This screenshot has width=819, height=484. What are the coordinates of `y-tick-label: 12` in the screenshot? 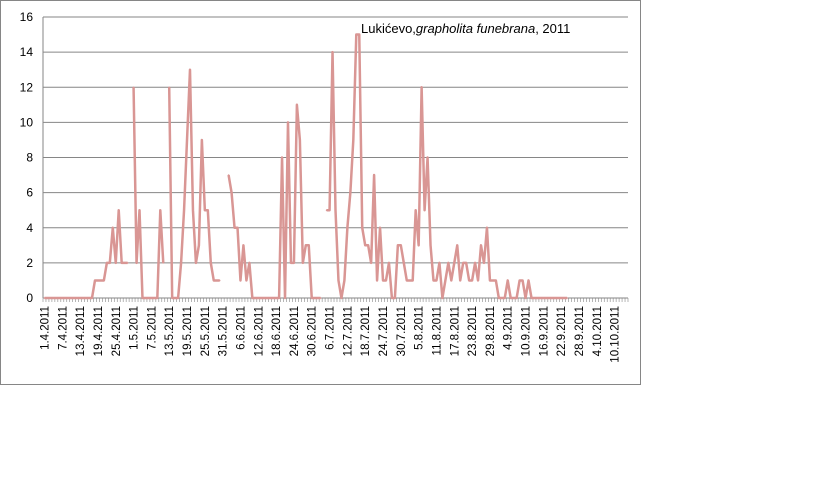 It's located at (27, 87).